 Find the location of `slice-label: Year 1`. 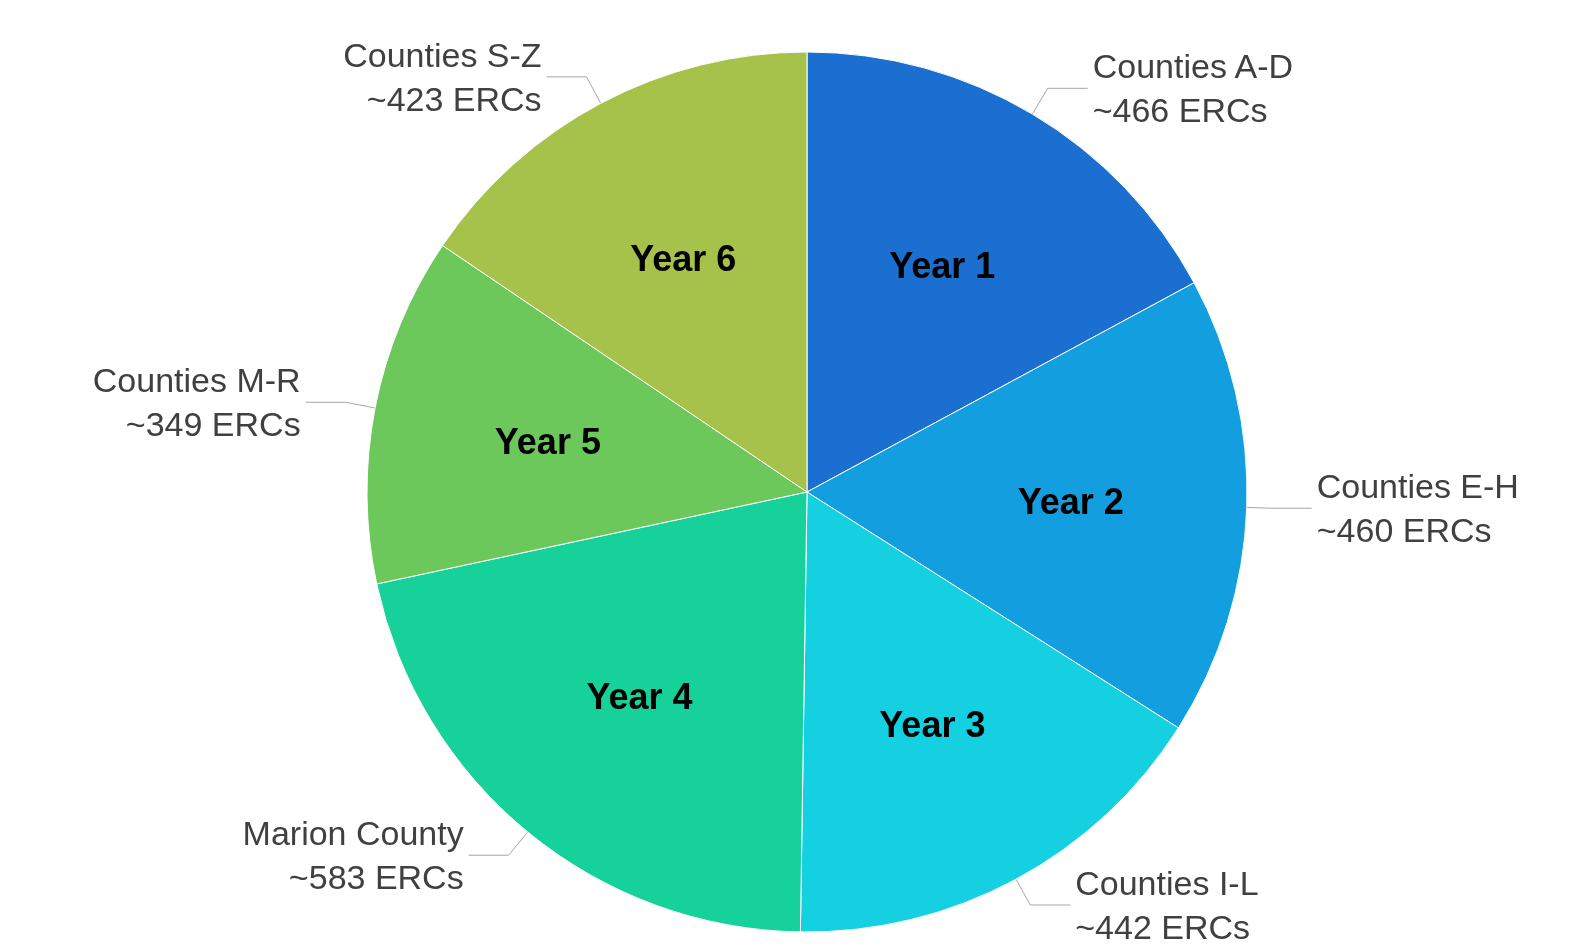

slice-label: Year 1 is located at coordinates (942, 265).